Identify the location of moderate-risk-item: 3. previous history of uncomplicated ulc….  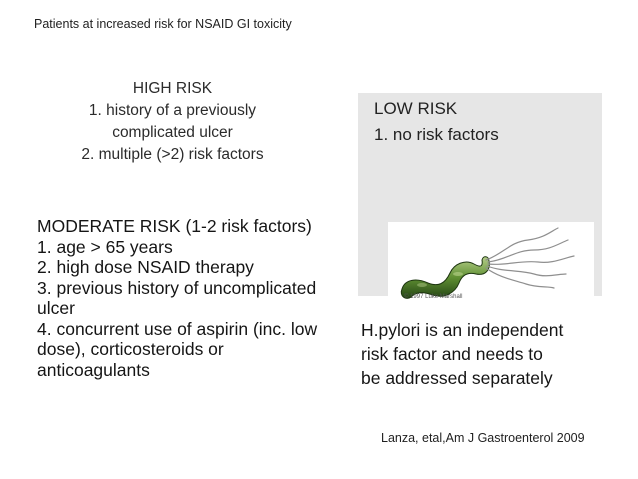
(177, 298).